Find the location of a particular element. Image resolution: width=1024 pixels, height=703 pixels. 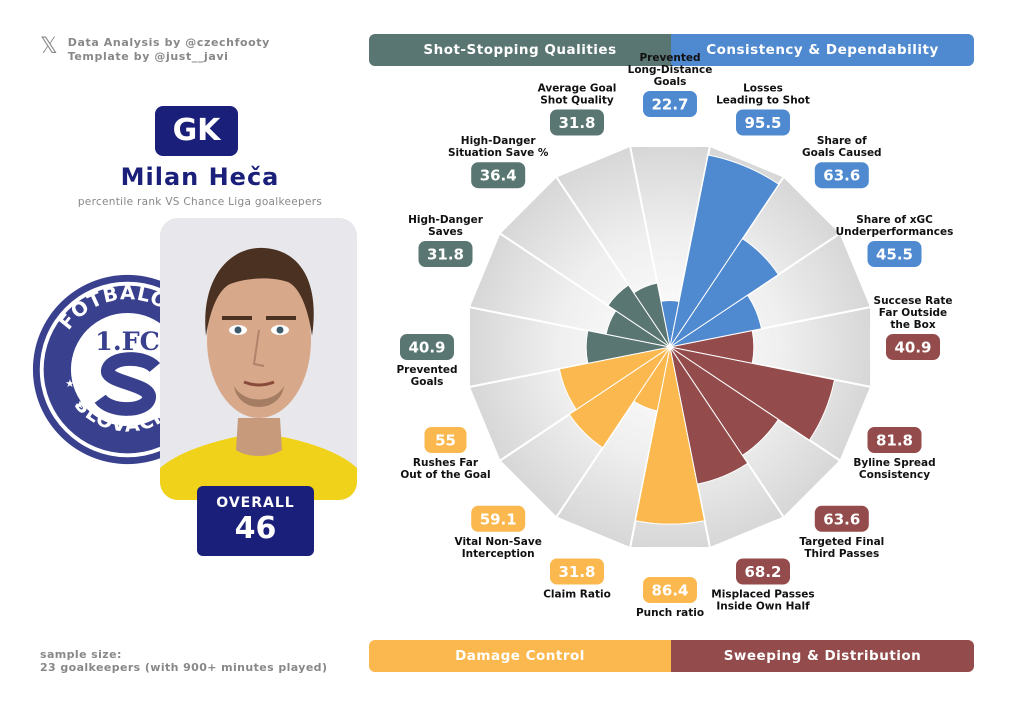

sample-size-label: sample size: is located at coordinates (81, 654).